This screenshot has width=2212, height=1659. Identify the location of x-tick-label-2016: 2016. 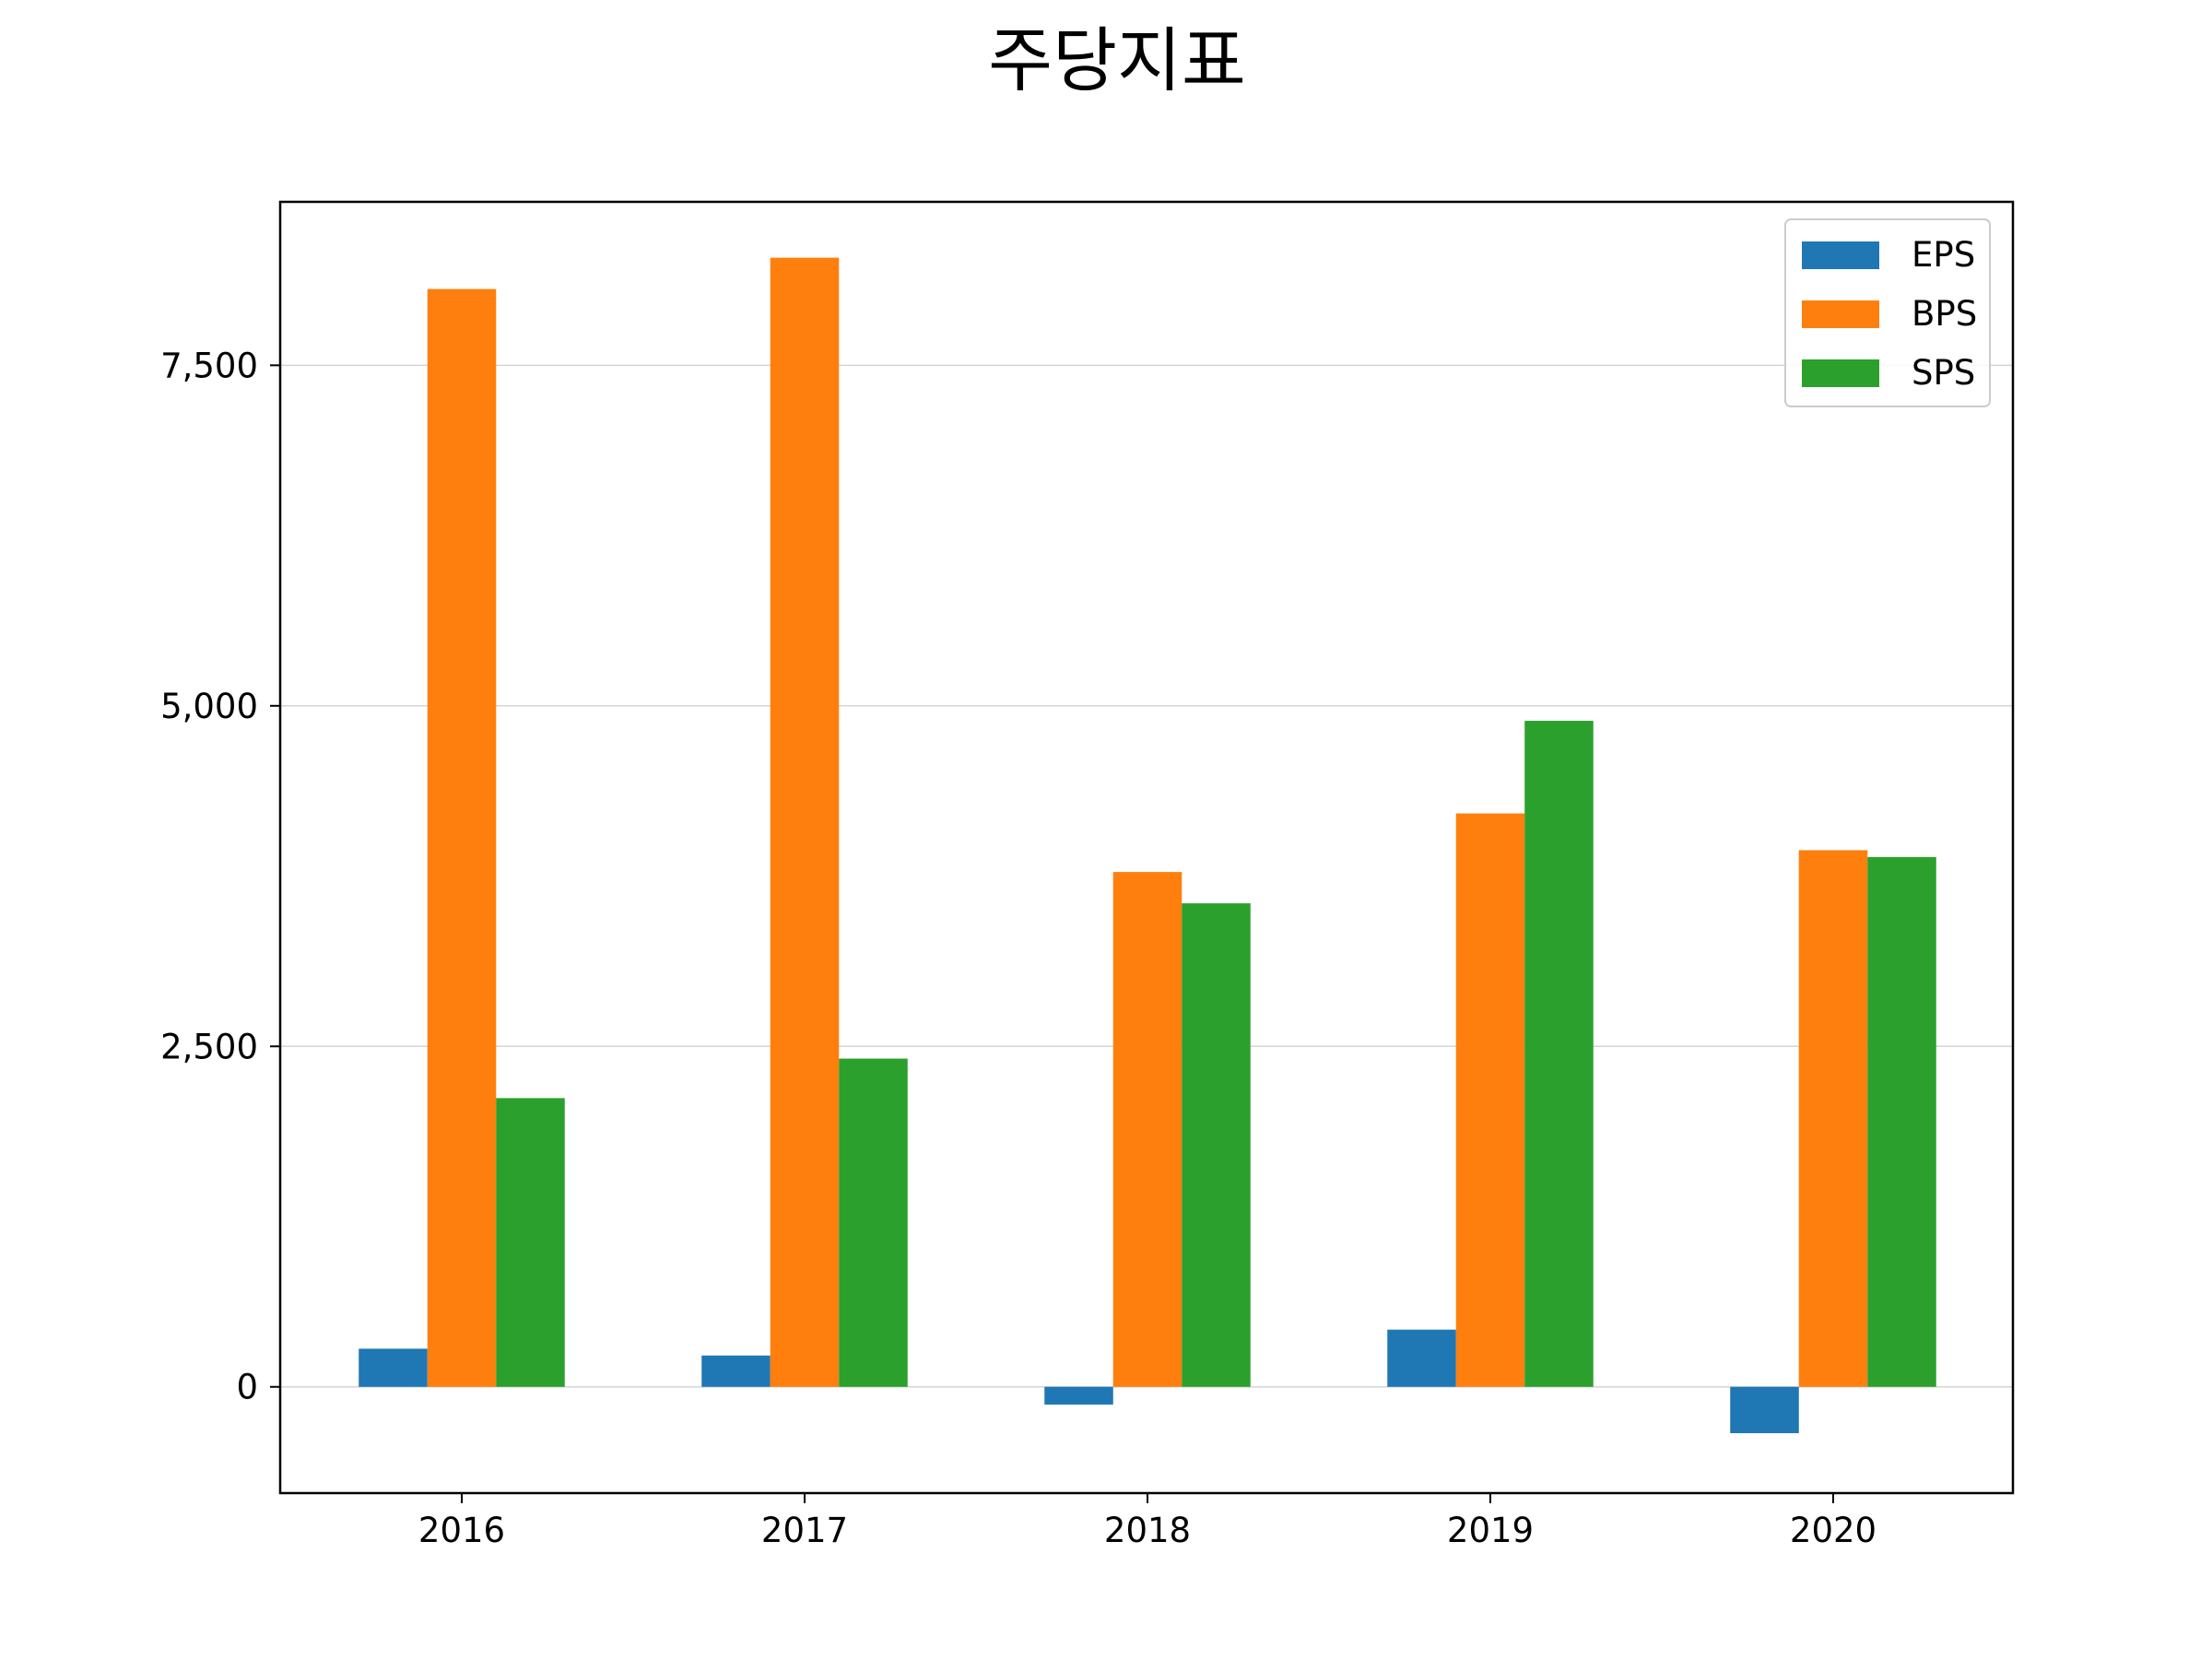
(461, 1530).